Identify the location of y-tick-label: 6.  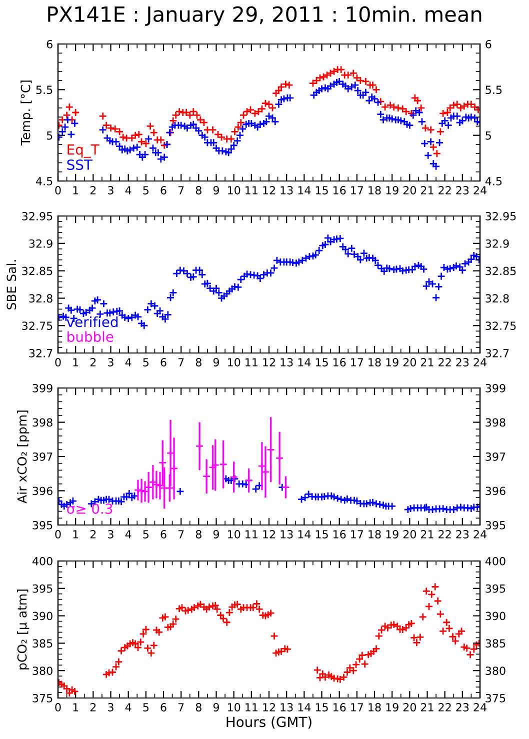
(49, 44).